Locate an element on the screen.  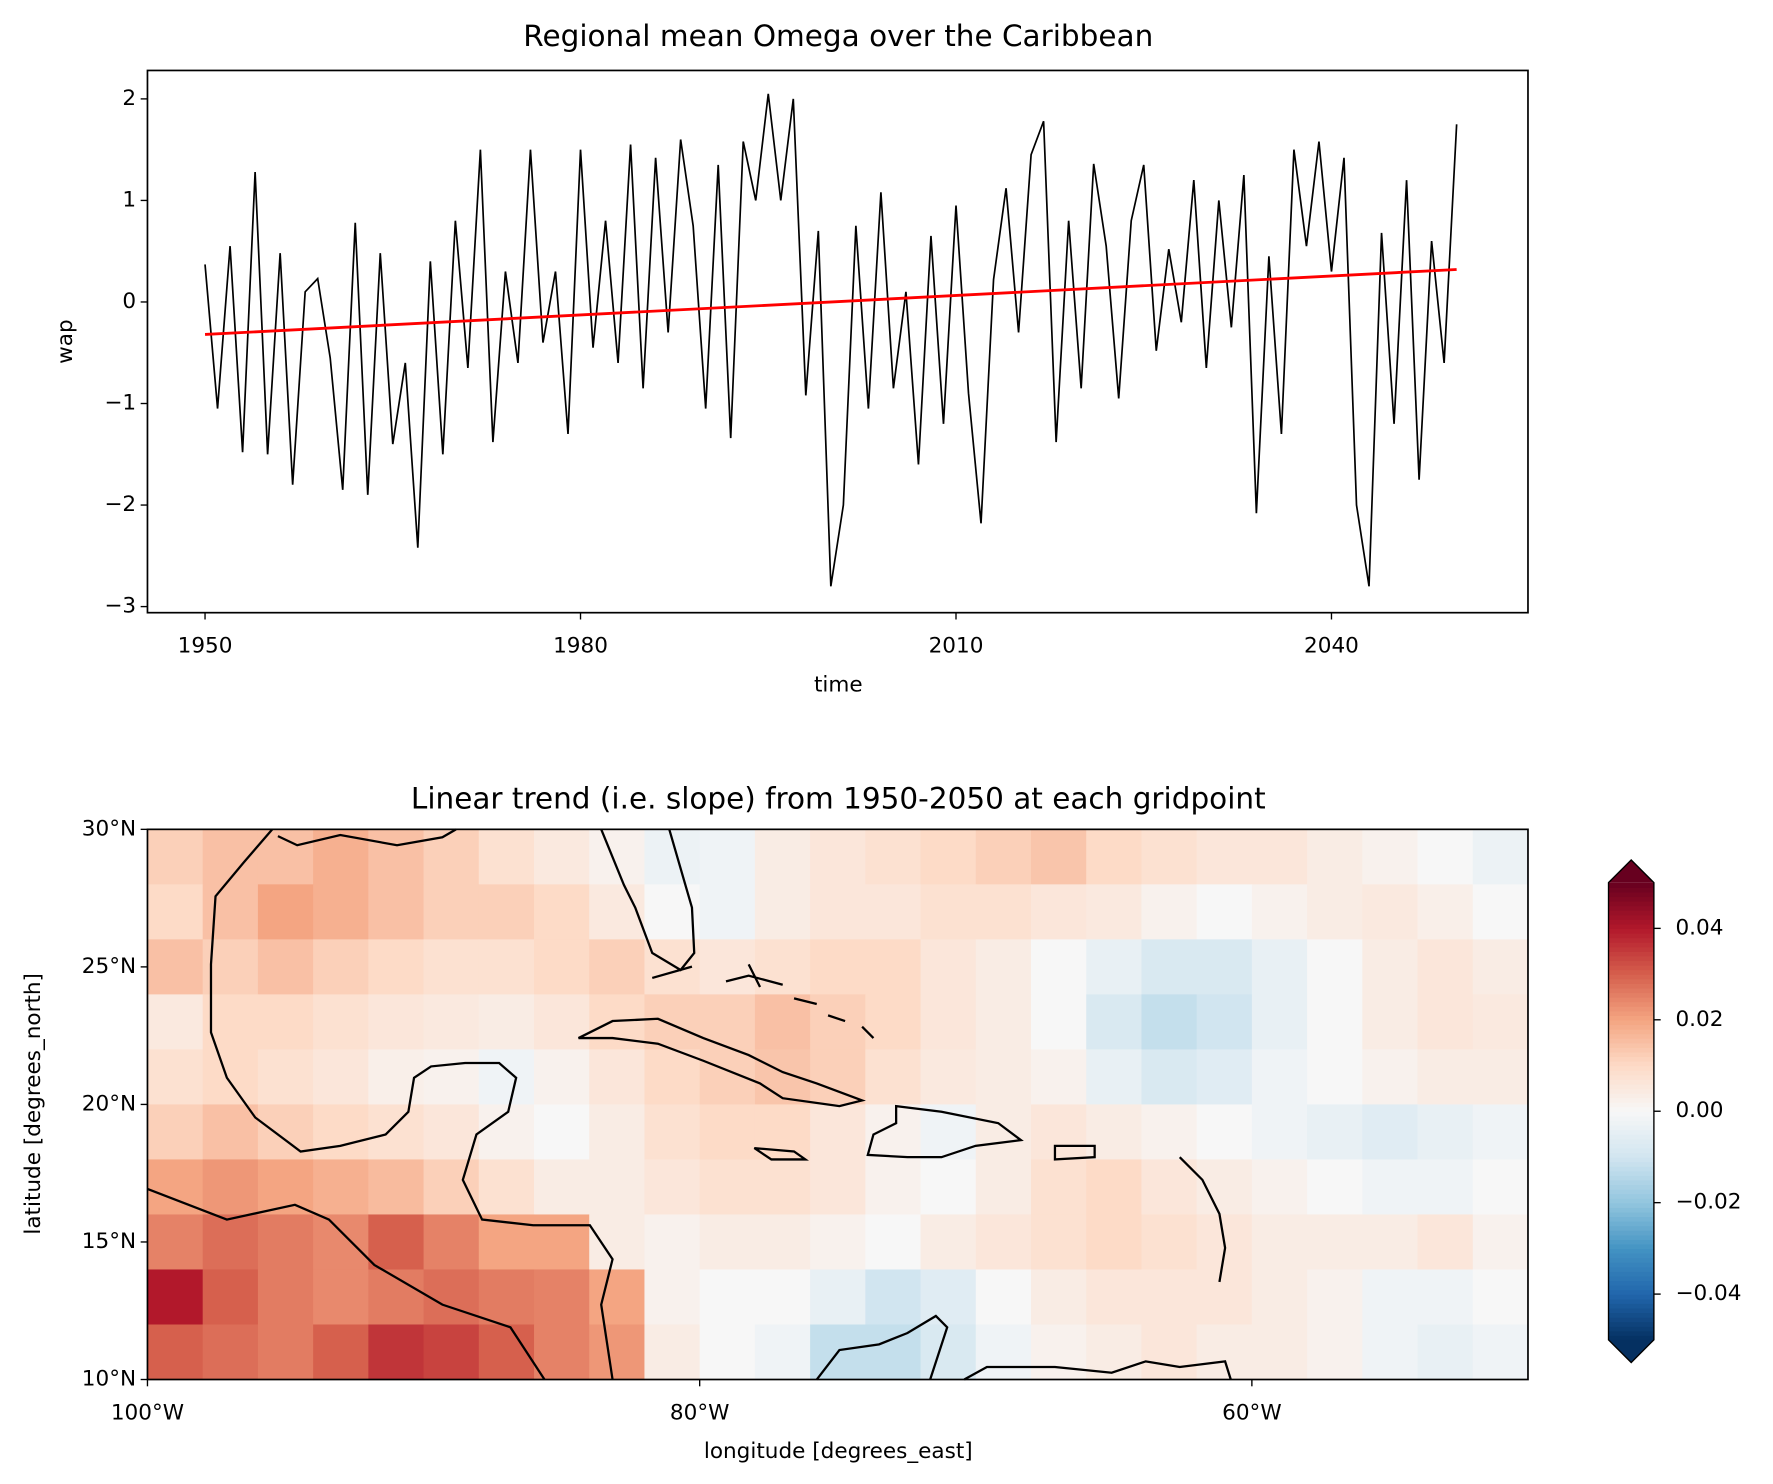
x-tick-label: 2010 is located at coordinates (956, 646).